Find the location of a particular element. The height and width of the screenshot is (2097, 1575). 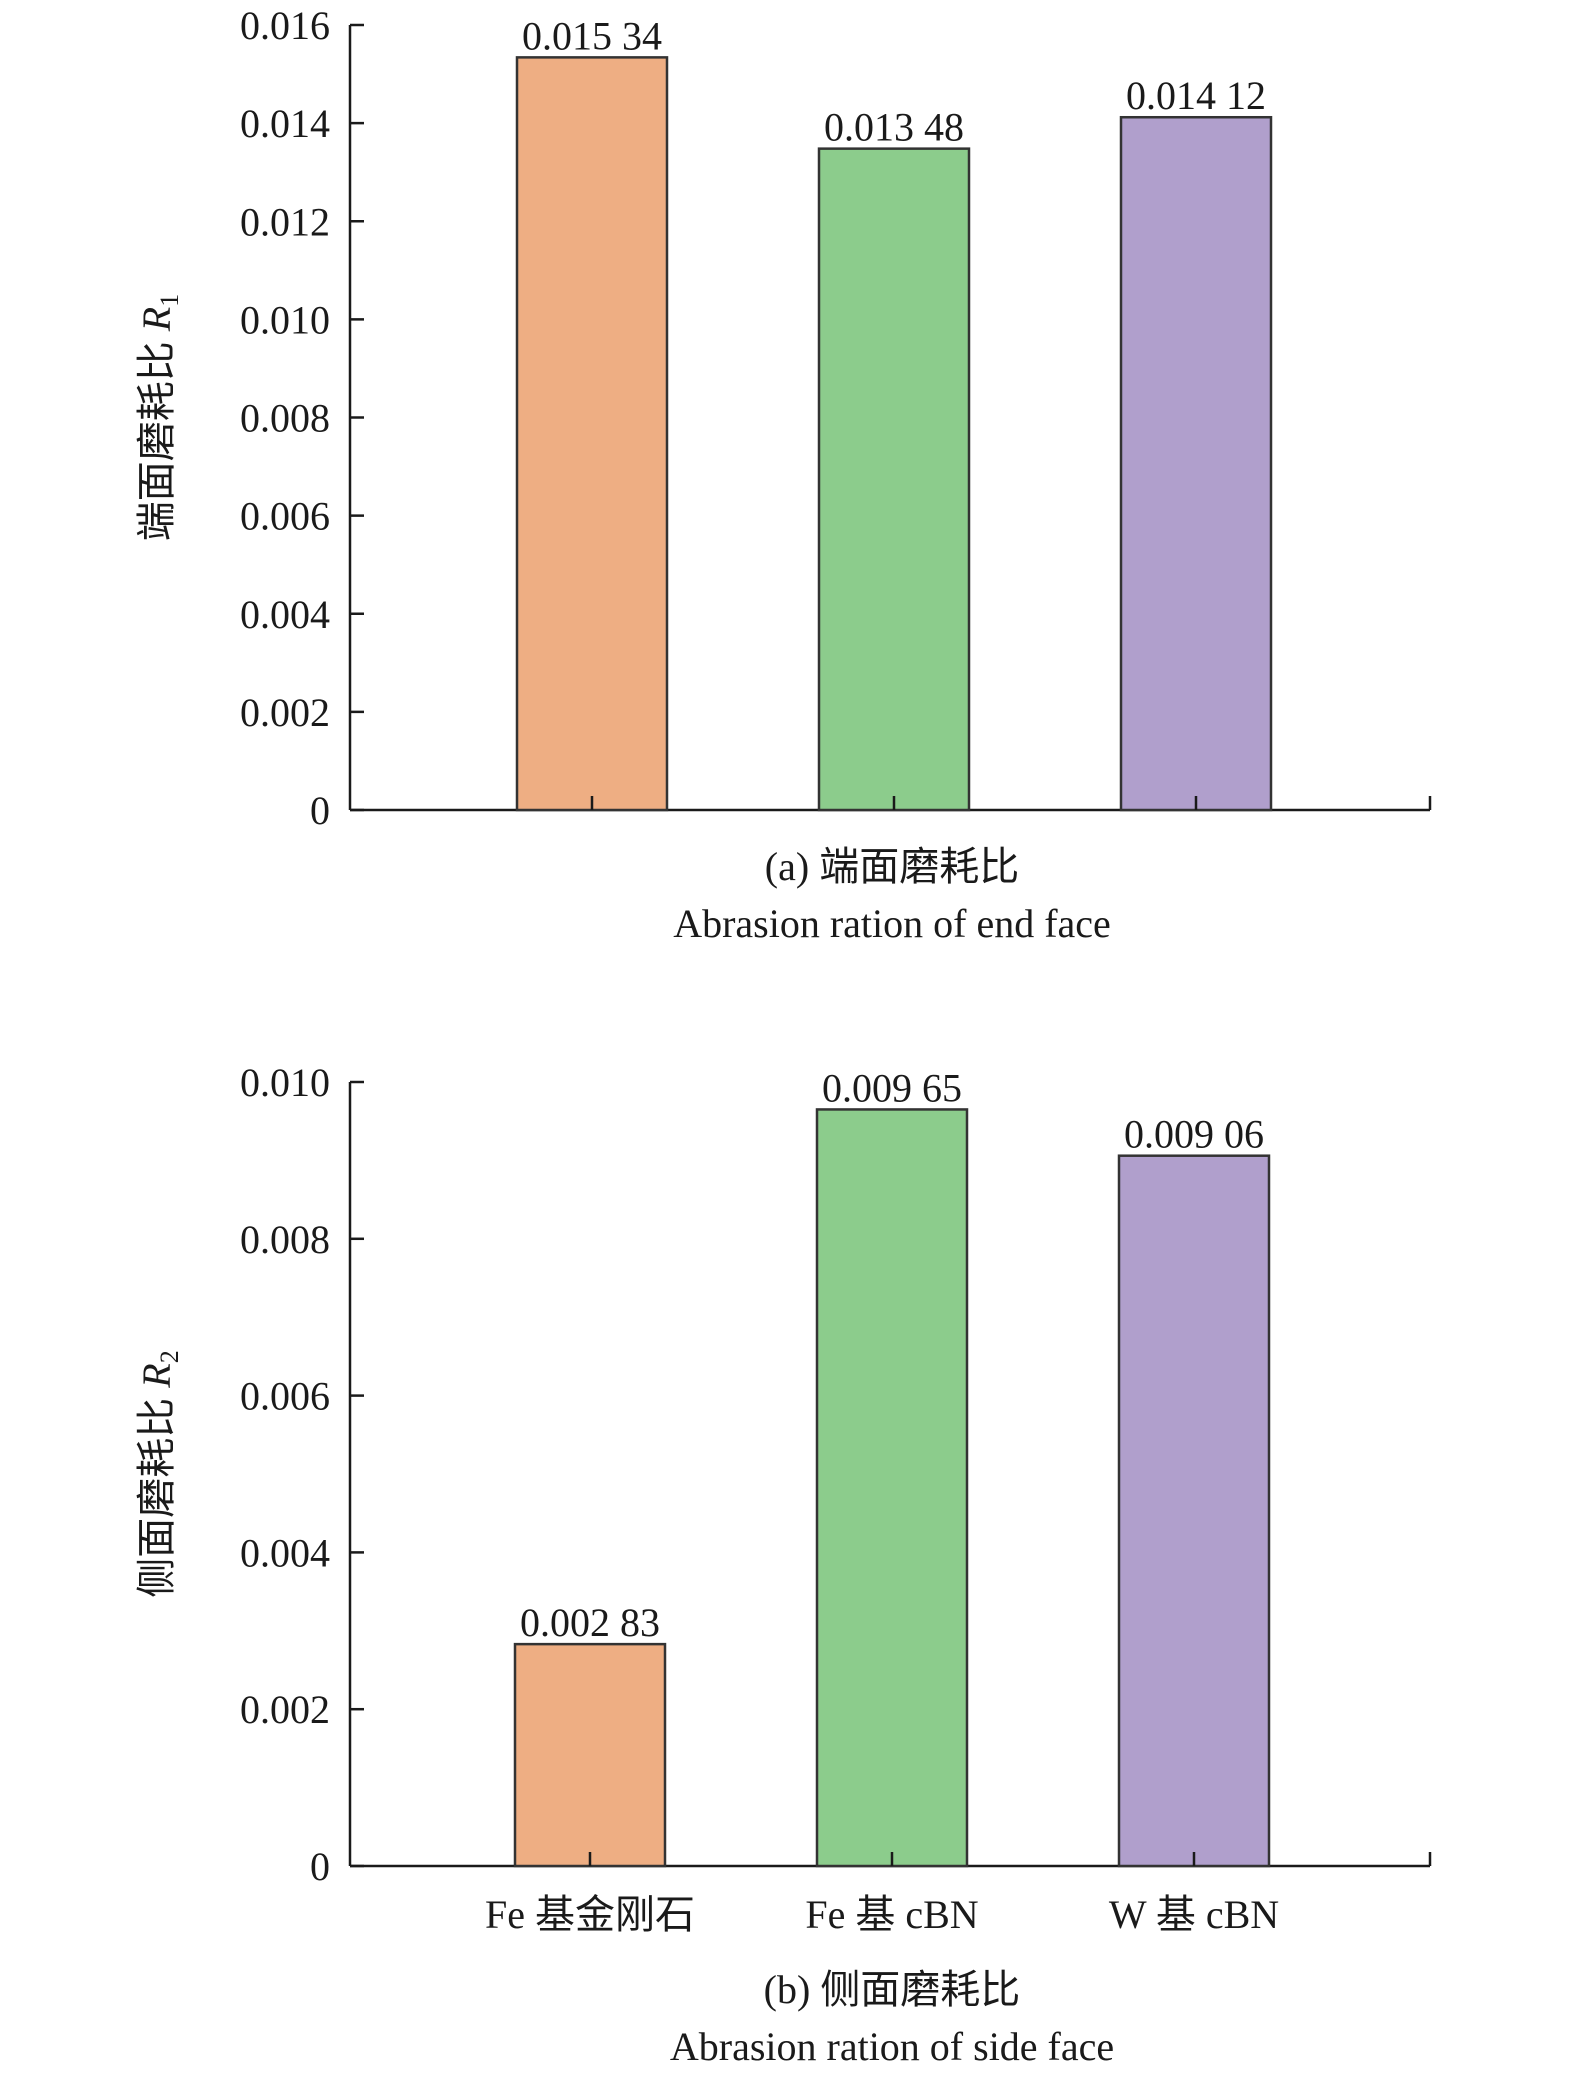

data-label: 0.002 83 is located at coordinates (590, 1622).